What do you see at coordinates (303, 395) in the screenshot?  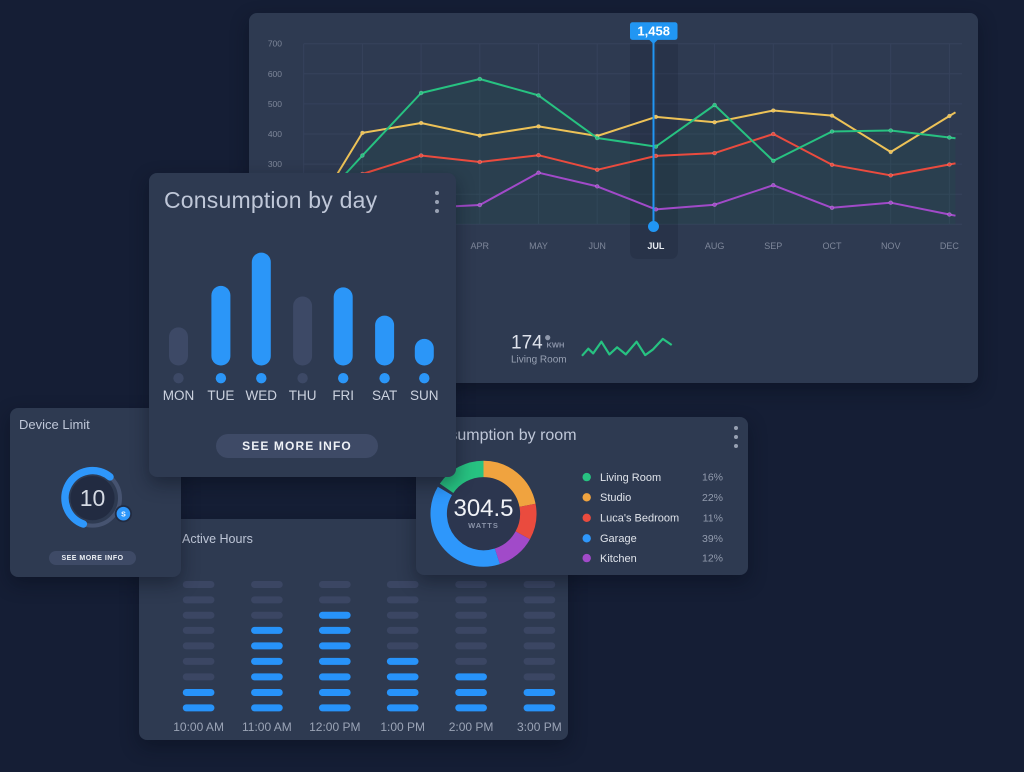 I see `svg-text: THU` at bounding box center [303, 395].